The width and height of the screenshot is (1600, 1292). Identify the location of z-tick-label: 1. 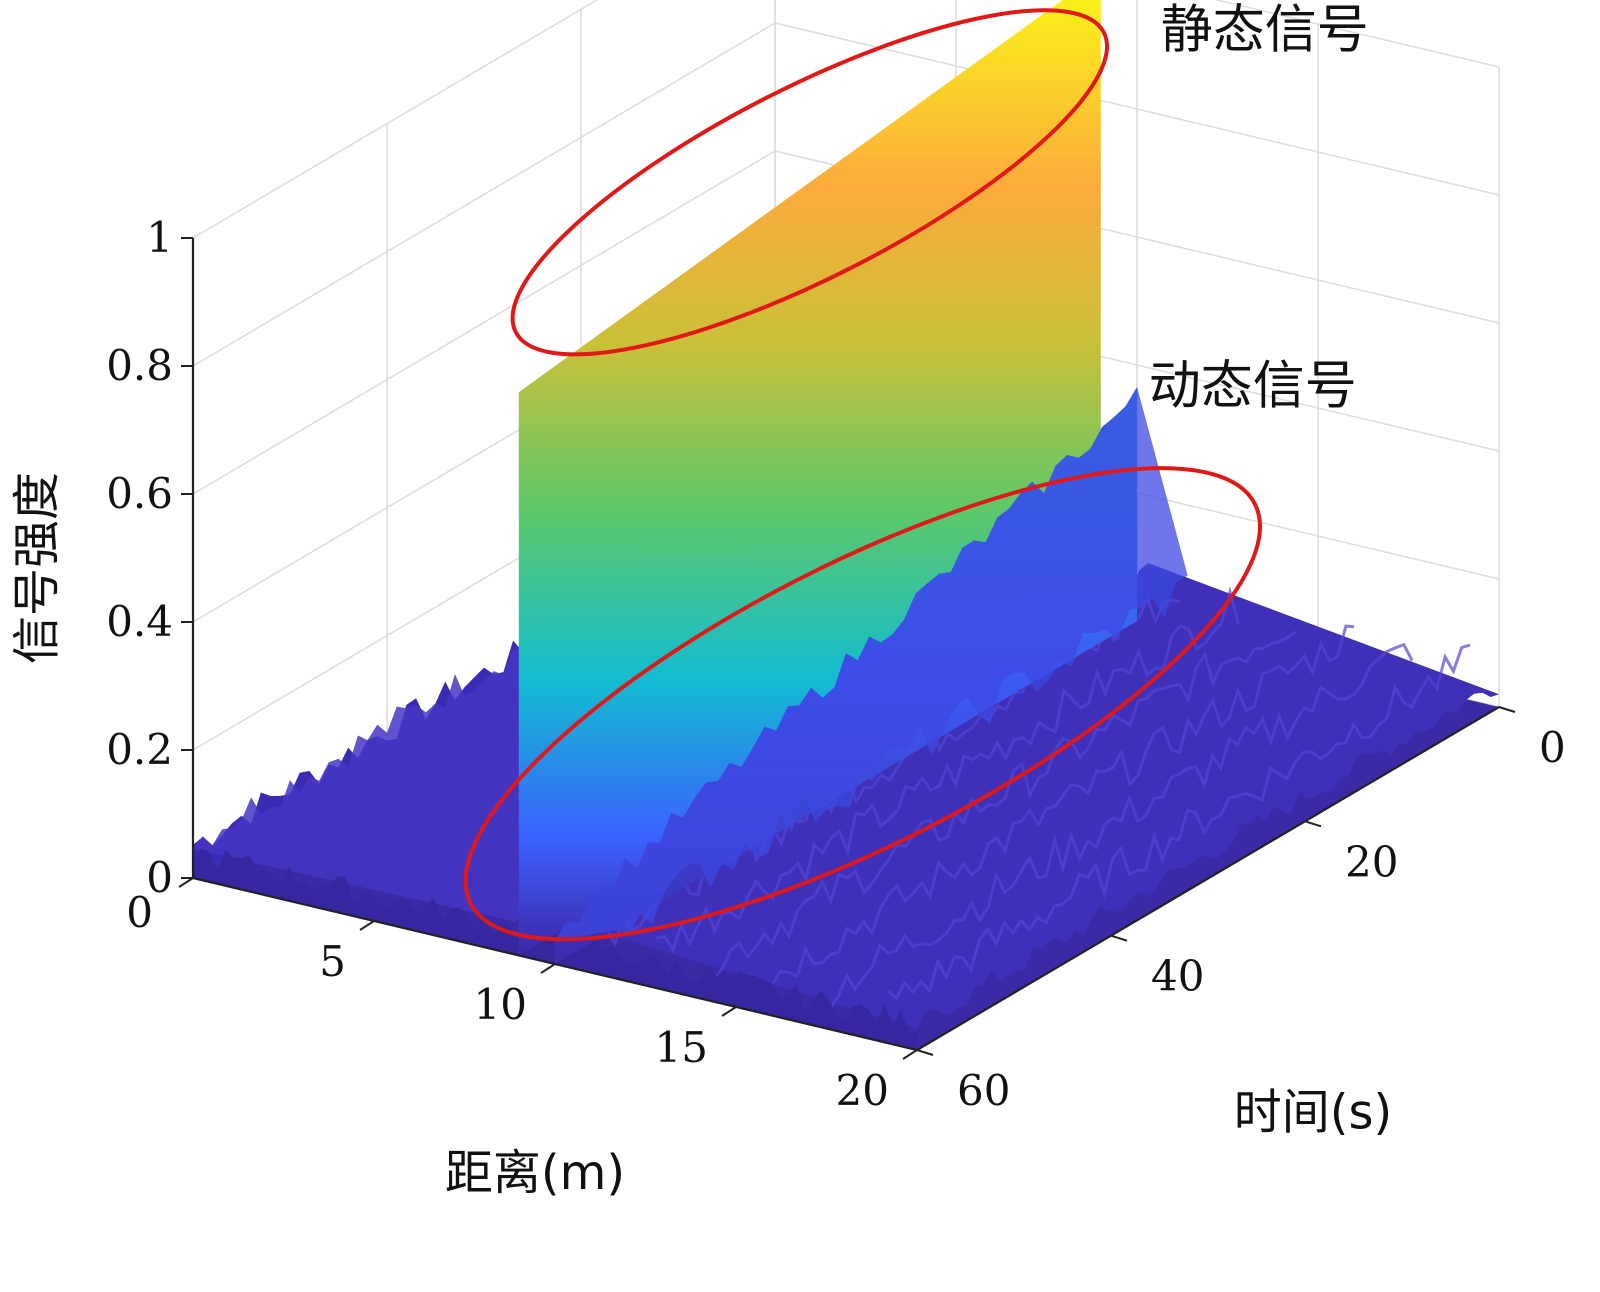
(159, 237).